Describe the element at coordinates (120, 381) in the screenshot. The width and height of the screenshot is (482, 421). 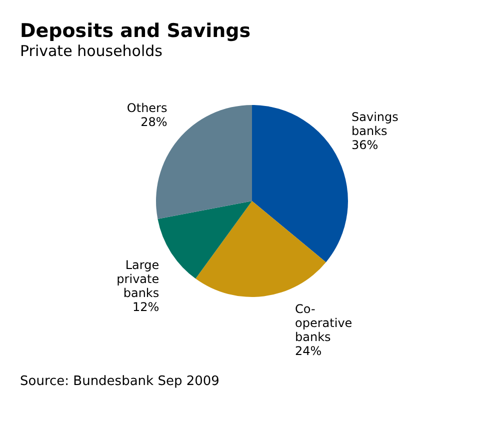
I see `source-note: Source: Bundesbank Sep 2009` at that location.